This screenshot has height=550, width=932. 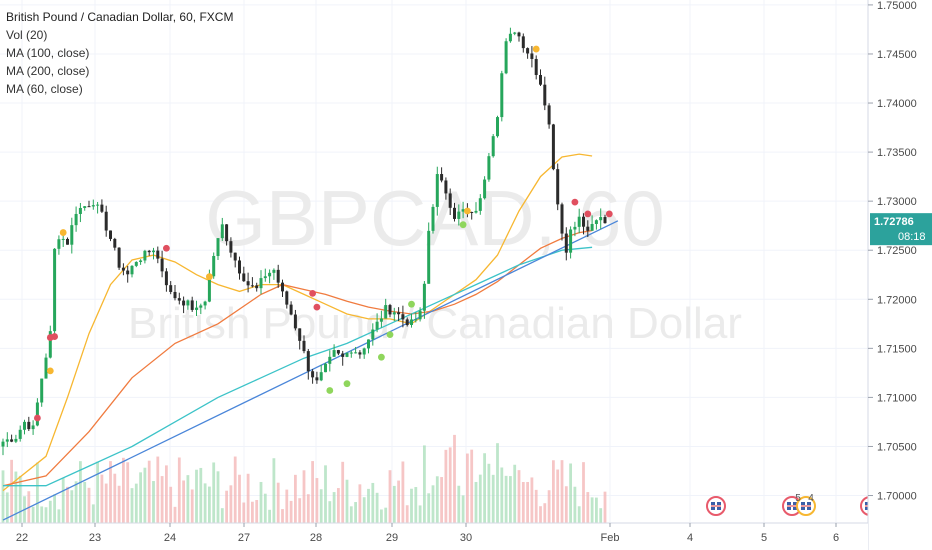 What do you see at coordinates (304, 478) in the screenshot?
I see `volume-bars` at bounding box center [304, 478].